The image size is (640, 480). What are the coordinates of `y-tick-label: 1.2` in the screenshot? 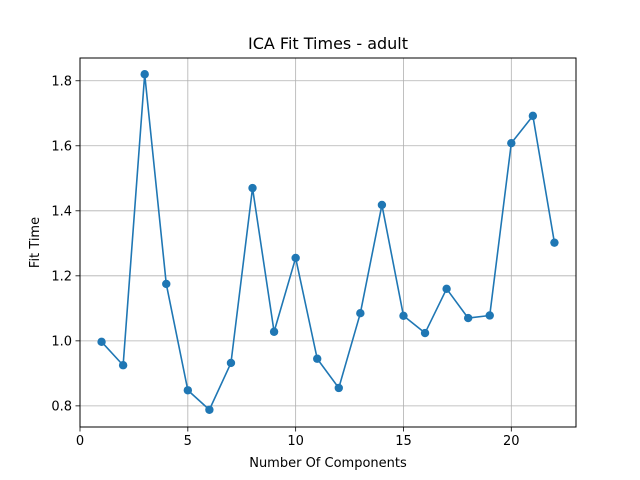 It's located at (61, 276).